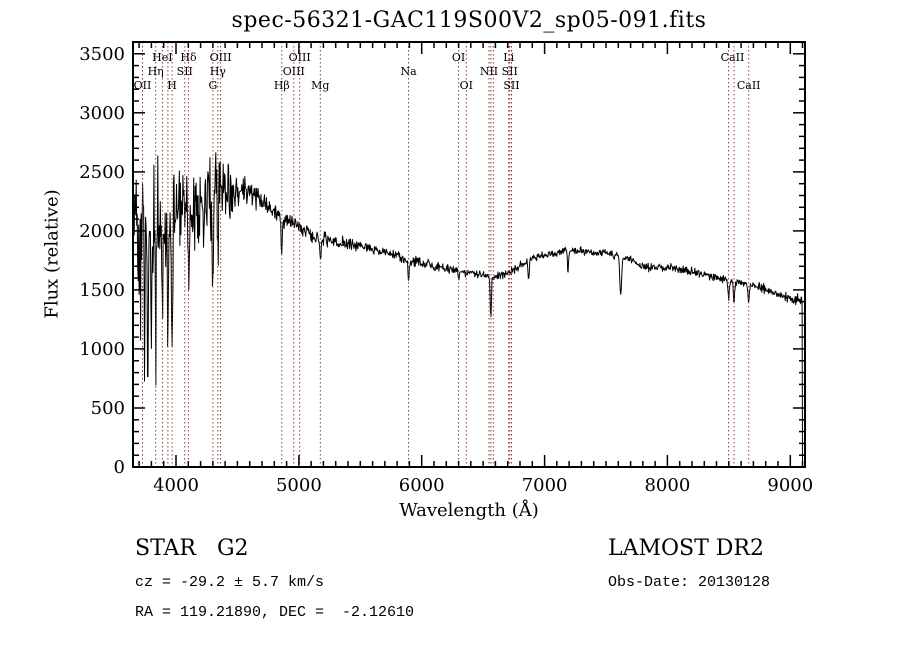 This screenshot has width=900, height=649. What do you see at coordinates (508, 57) in the screenshot?
I see `spectral-line-label: Li` at bounding box center [508, 57].